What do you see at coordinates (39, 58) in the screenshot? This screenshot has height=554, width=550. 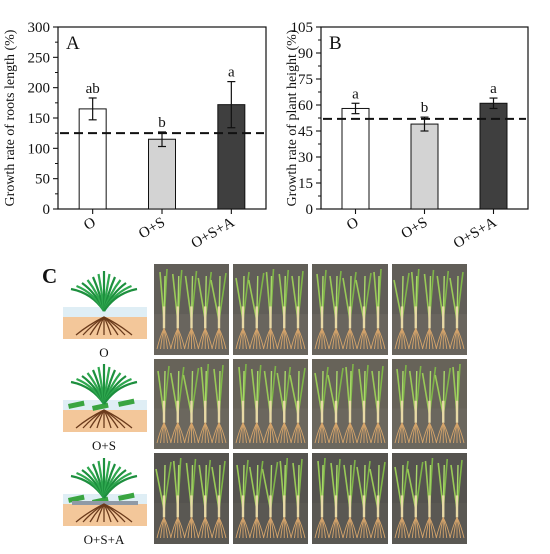 I see `panel-a-ytick-label: 250` at bounding box center [39, 58].